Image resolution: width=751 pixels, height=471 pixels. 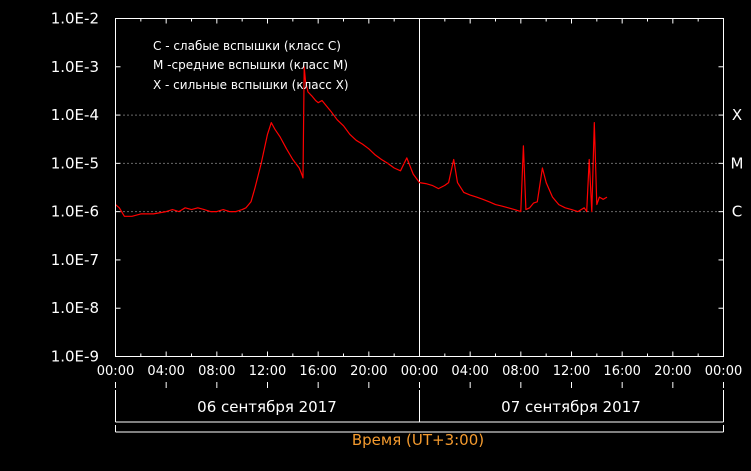 What do you see at coordinates (737, 212) in the screenshot?
I see `class-label-c: C` at bounding box center [737, 212].